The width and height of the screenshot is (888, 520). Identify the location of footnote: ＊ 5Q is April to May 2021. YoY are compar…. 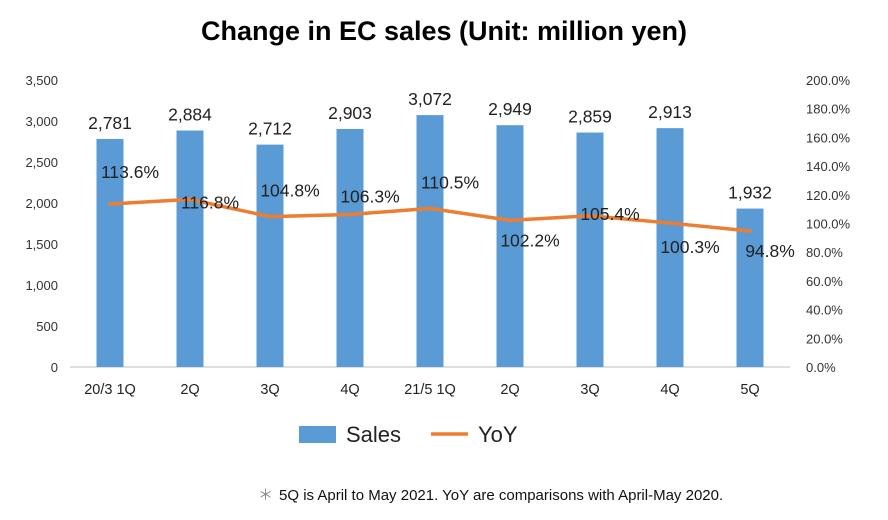
(490, 494).